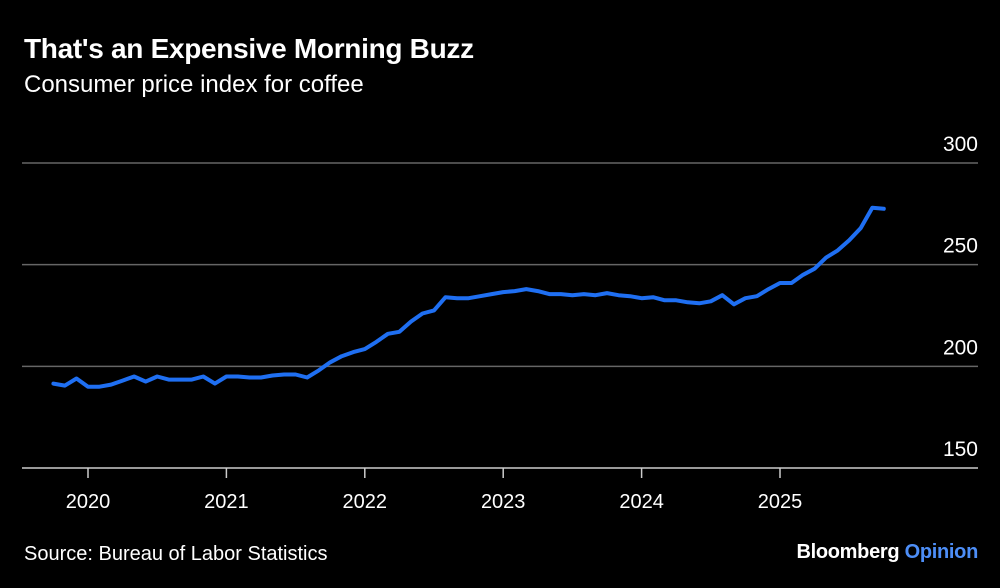  Describe the element at coordinates (249, 48) in the screenshot. I see `chart-title: That's an Expensive Morning Buzz` at that location.